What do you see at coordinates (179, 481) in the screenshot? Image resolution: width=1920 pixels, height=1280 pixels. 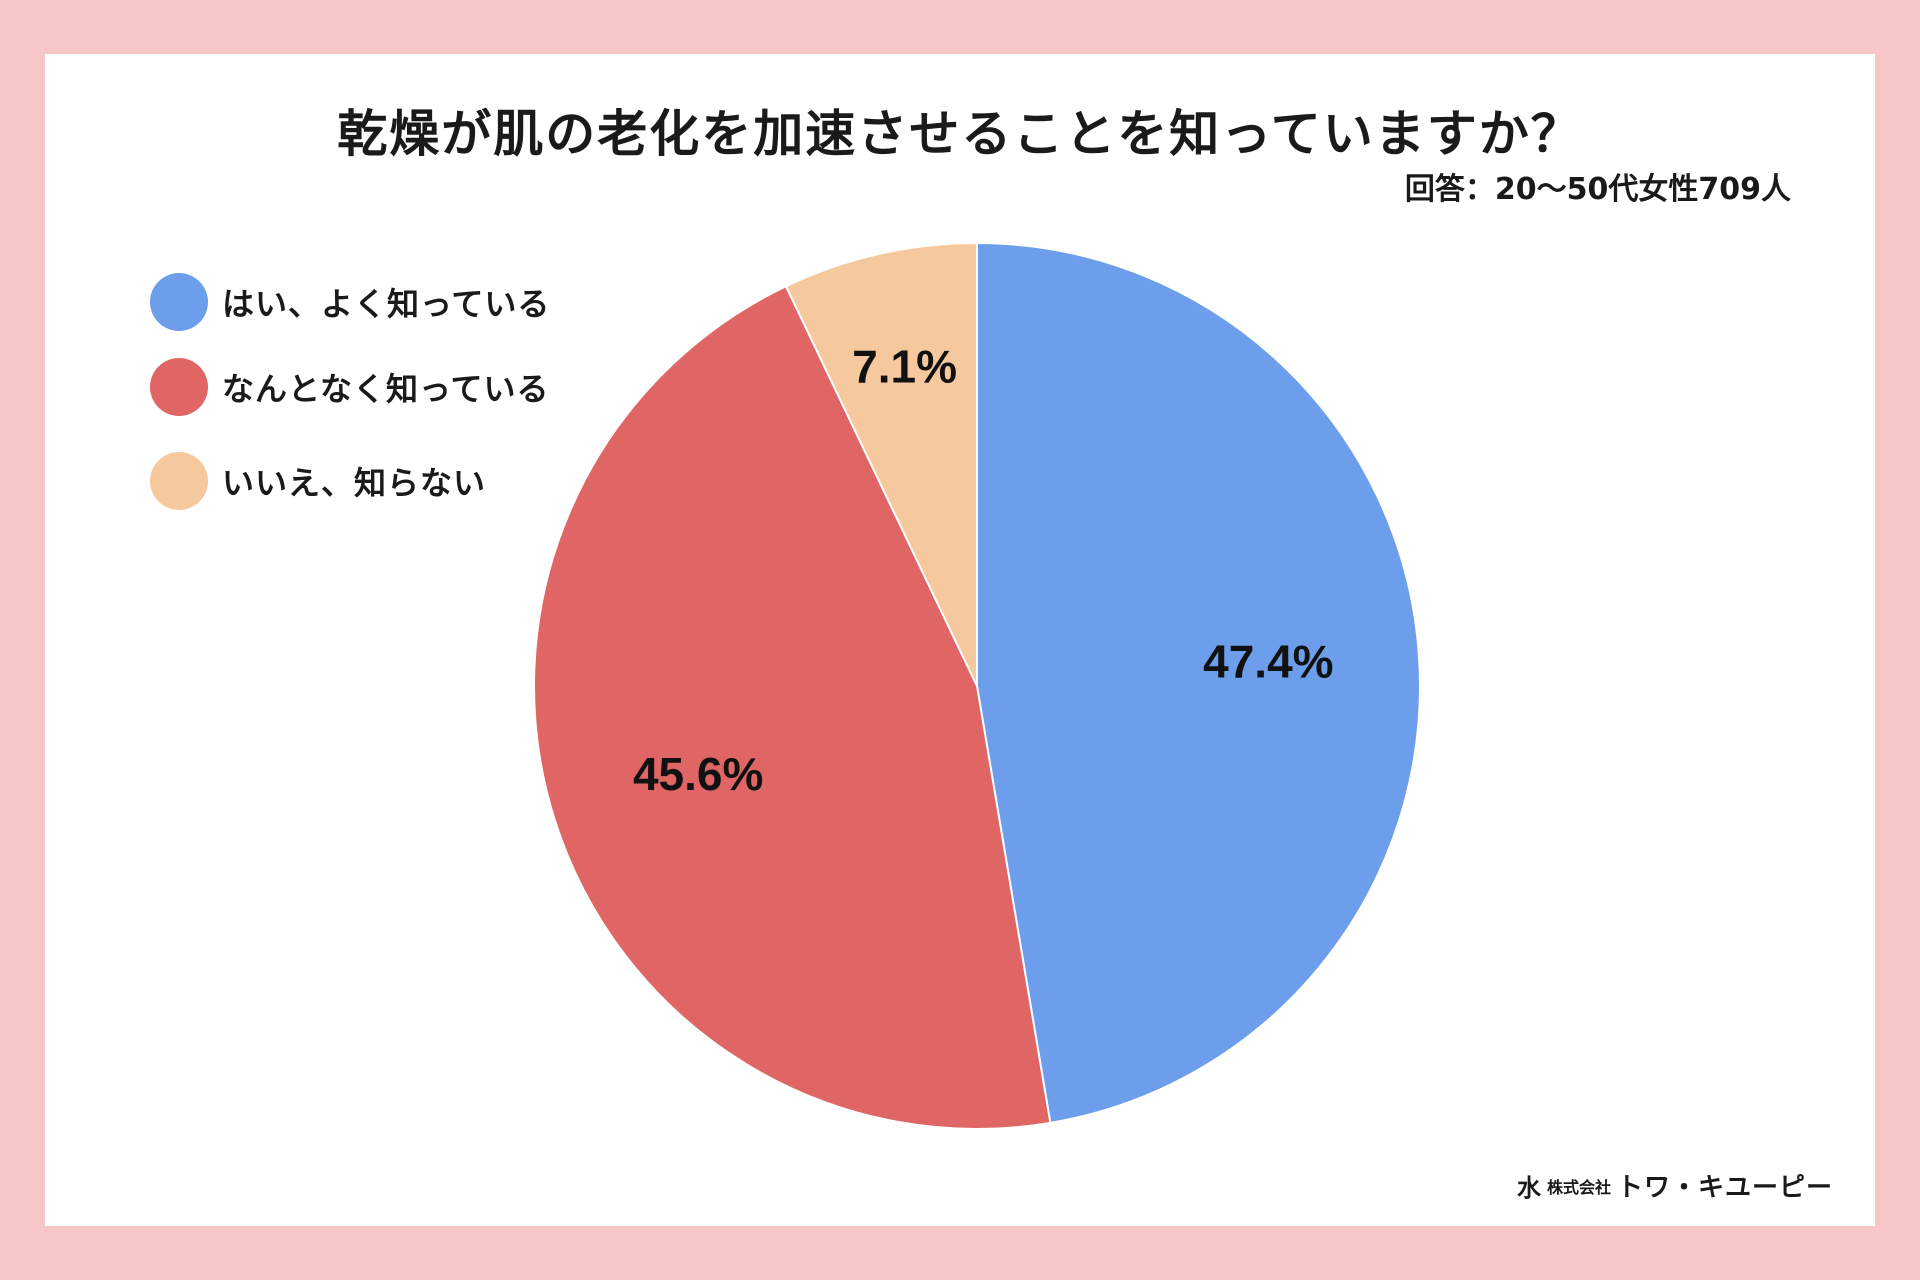 I see `legend-swatch-no` at bounding box center [179, 481].